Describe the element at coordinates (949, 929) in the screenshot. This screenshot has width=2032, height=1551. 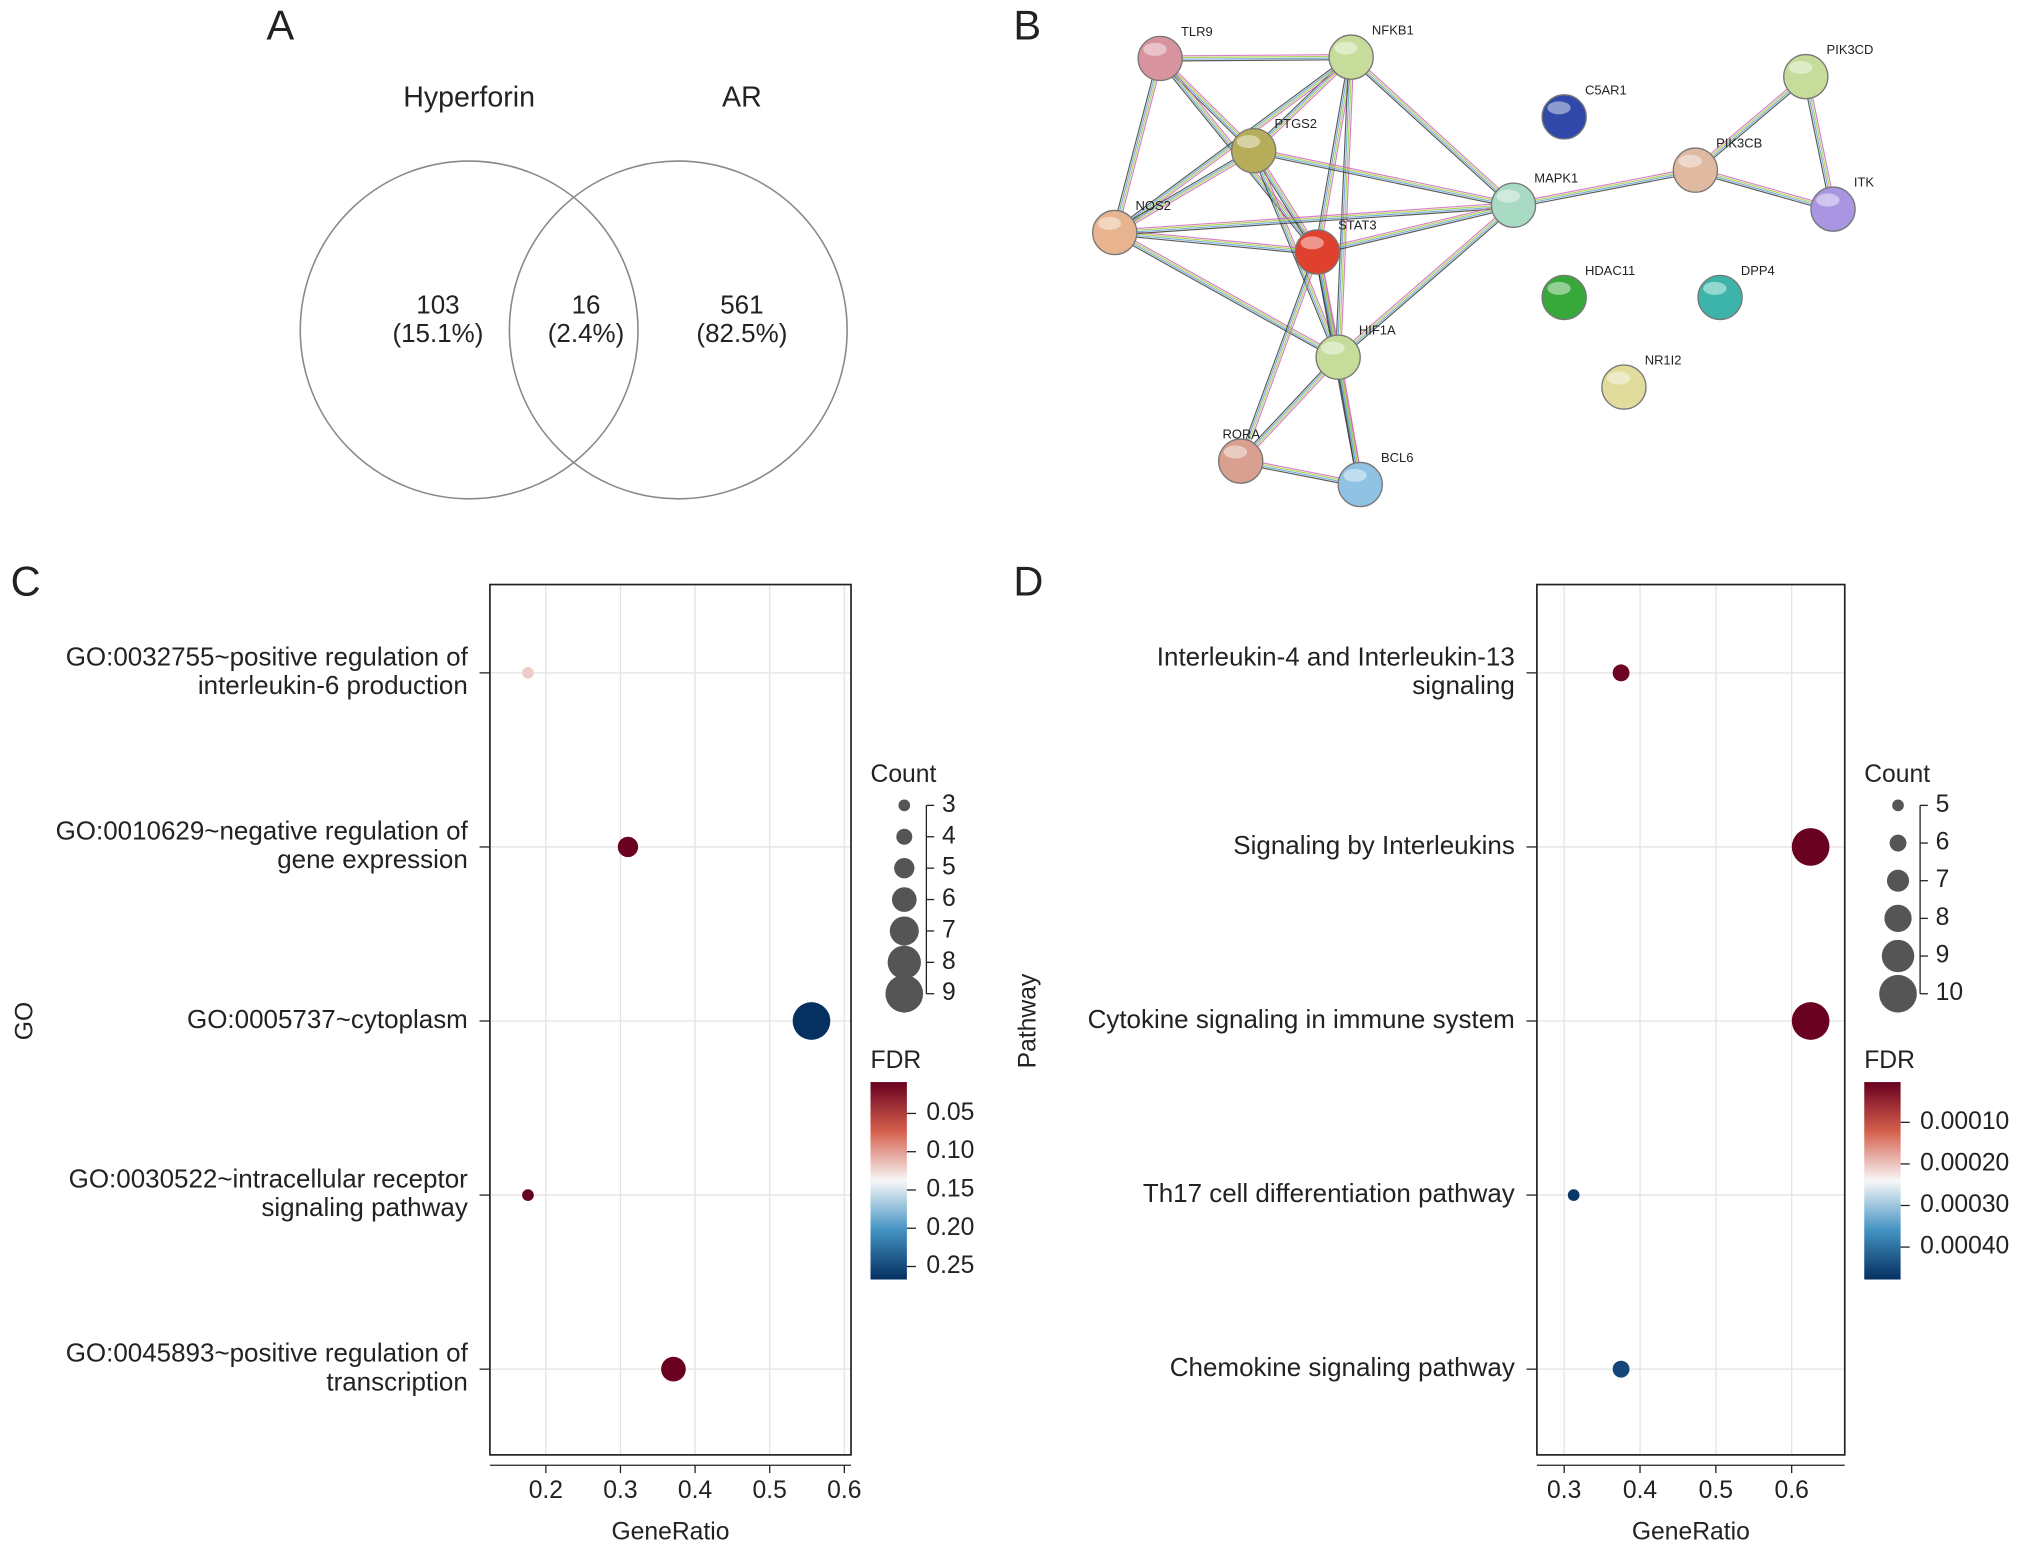
I see `size-label: 7` at that location.